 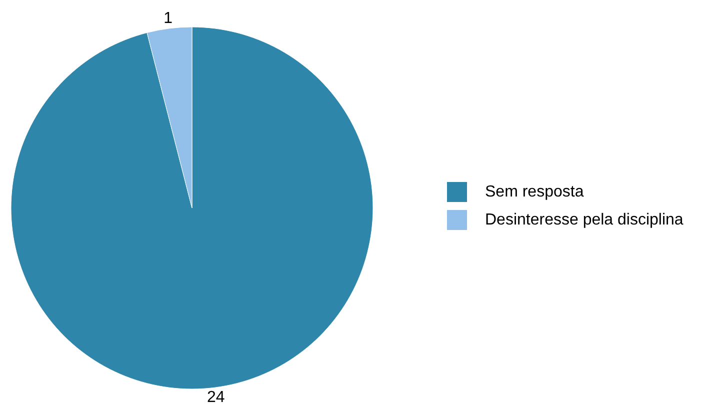 I want to click on legend-label: Desinteresse pela disciplina, so click(x=584, y=220).